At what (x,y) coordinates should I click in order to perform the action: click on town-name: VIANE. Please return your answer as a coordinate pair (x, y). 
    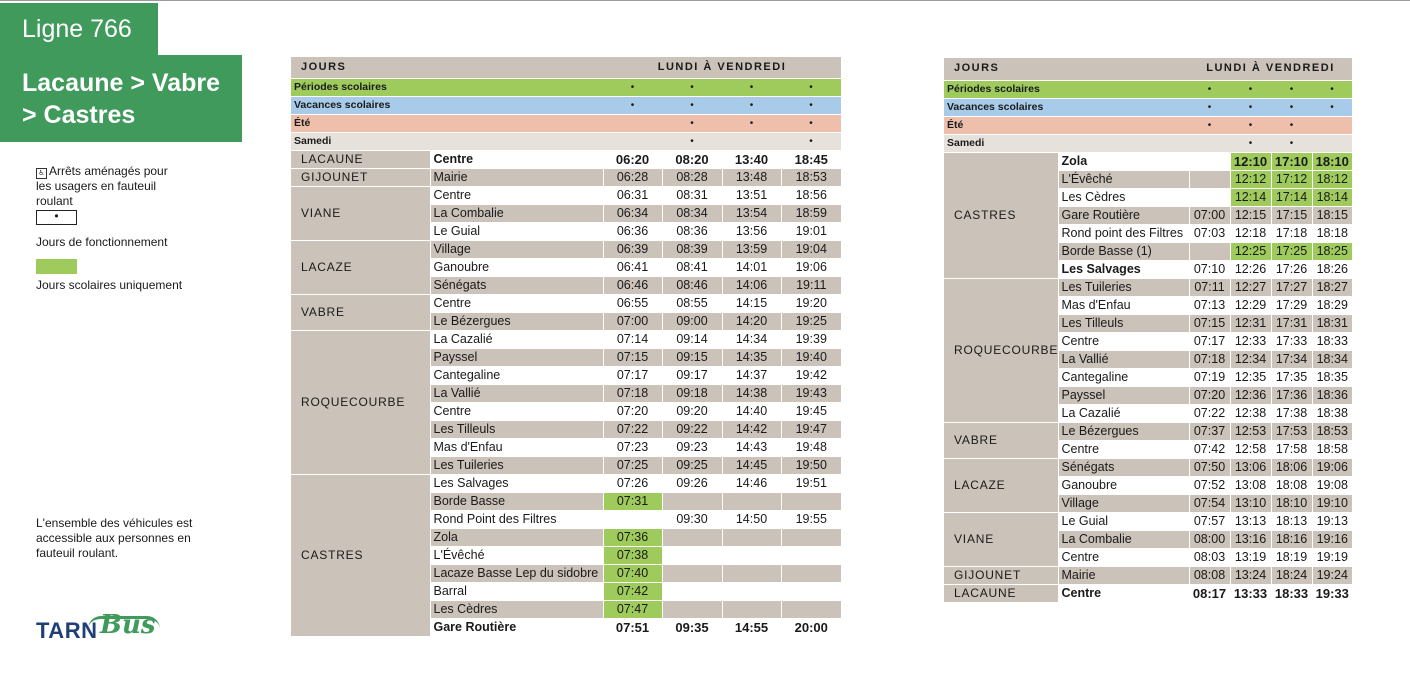
    Looking at the image, I should click on (361, 213).